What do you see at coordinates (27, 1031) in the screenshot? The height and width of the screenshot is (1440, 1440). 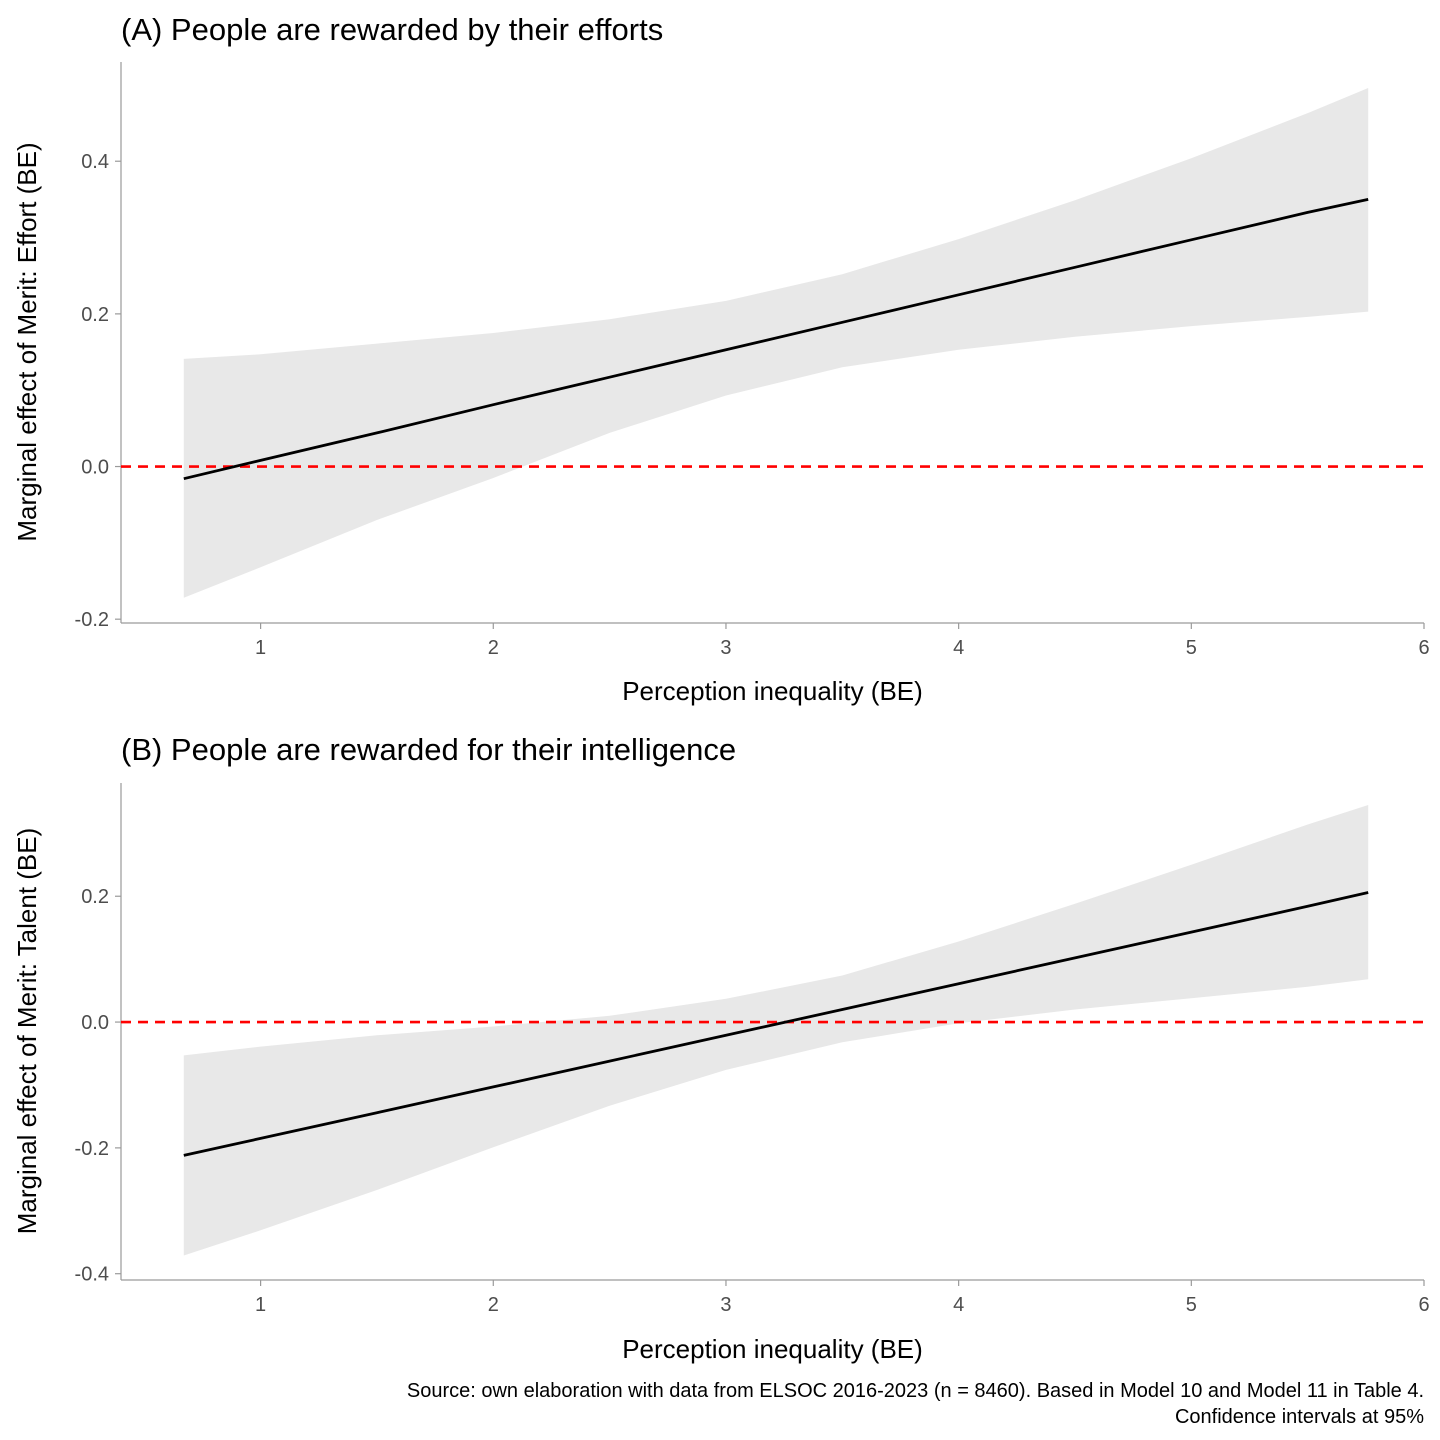 I see `y-axis-label: Marginal effect of Merit: Talent (BE)` at bounding box center [27, 1031].